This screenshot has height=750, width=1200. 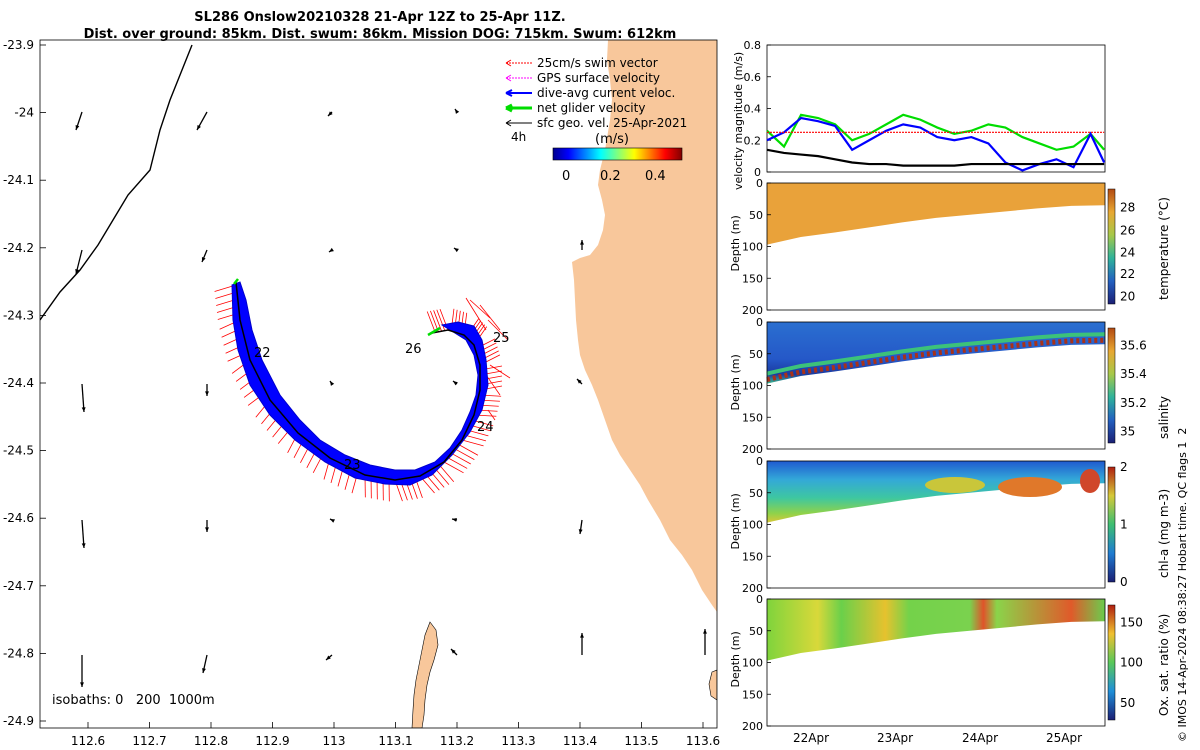 I want to click on legend-net: net glider velocity, so click(x=575, y=108).